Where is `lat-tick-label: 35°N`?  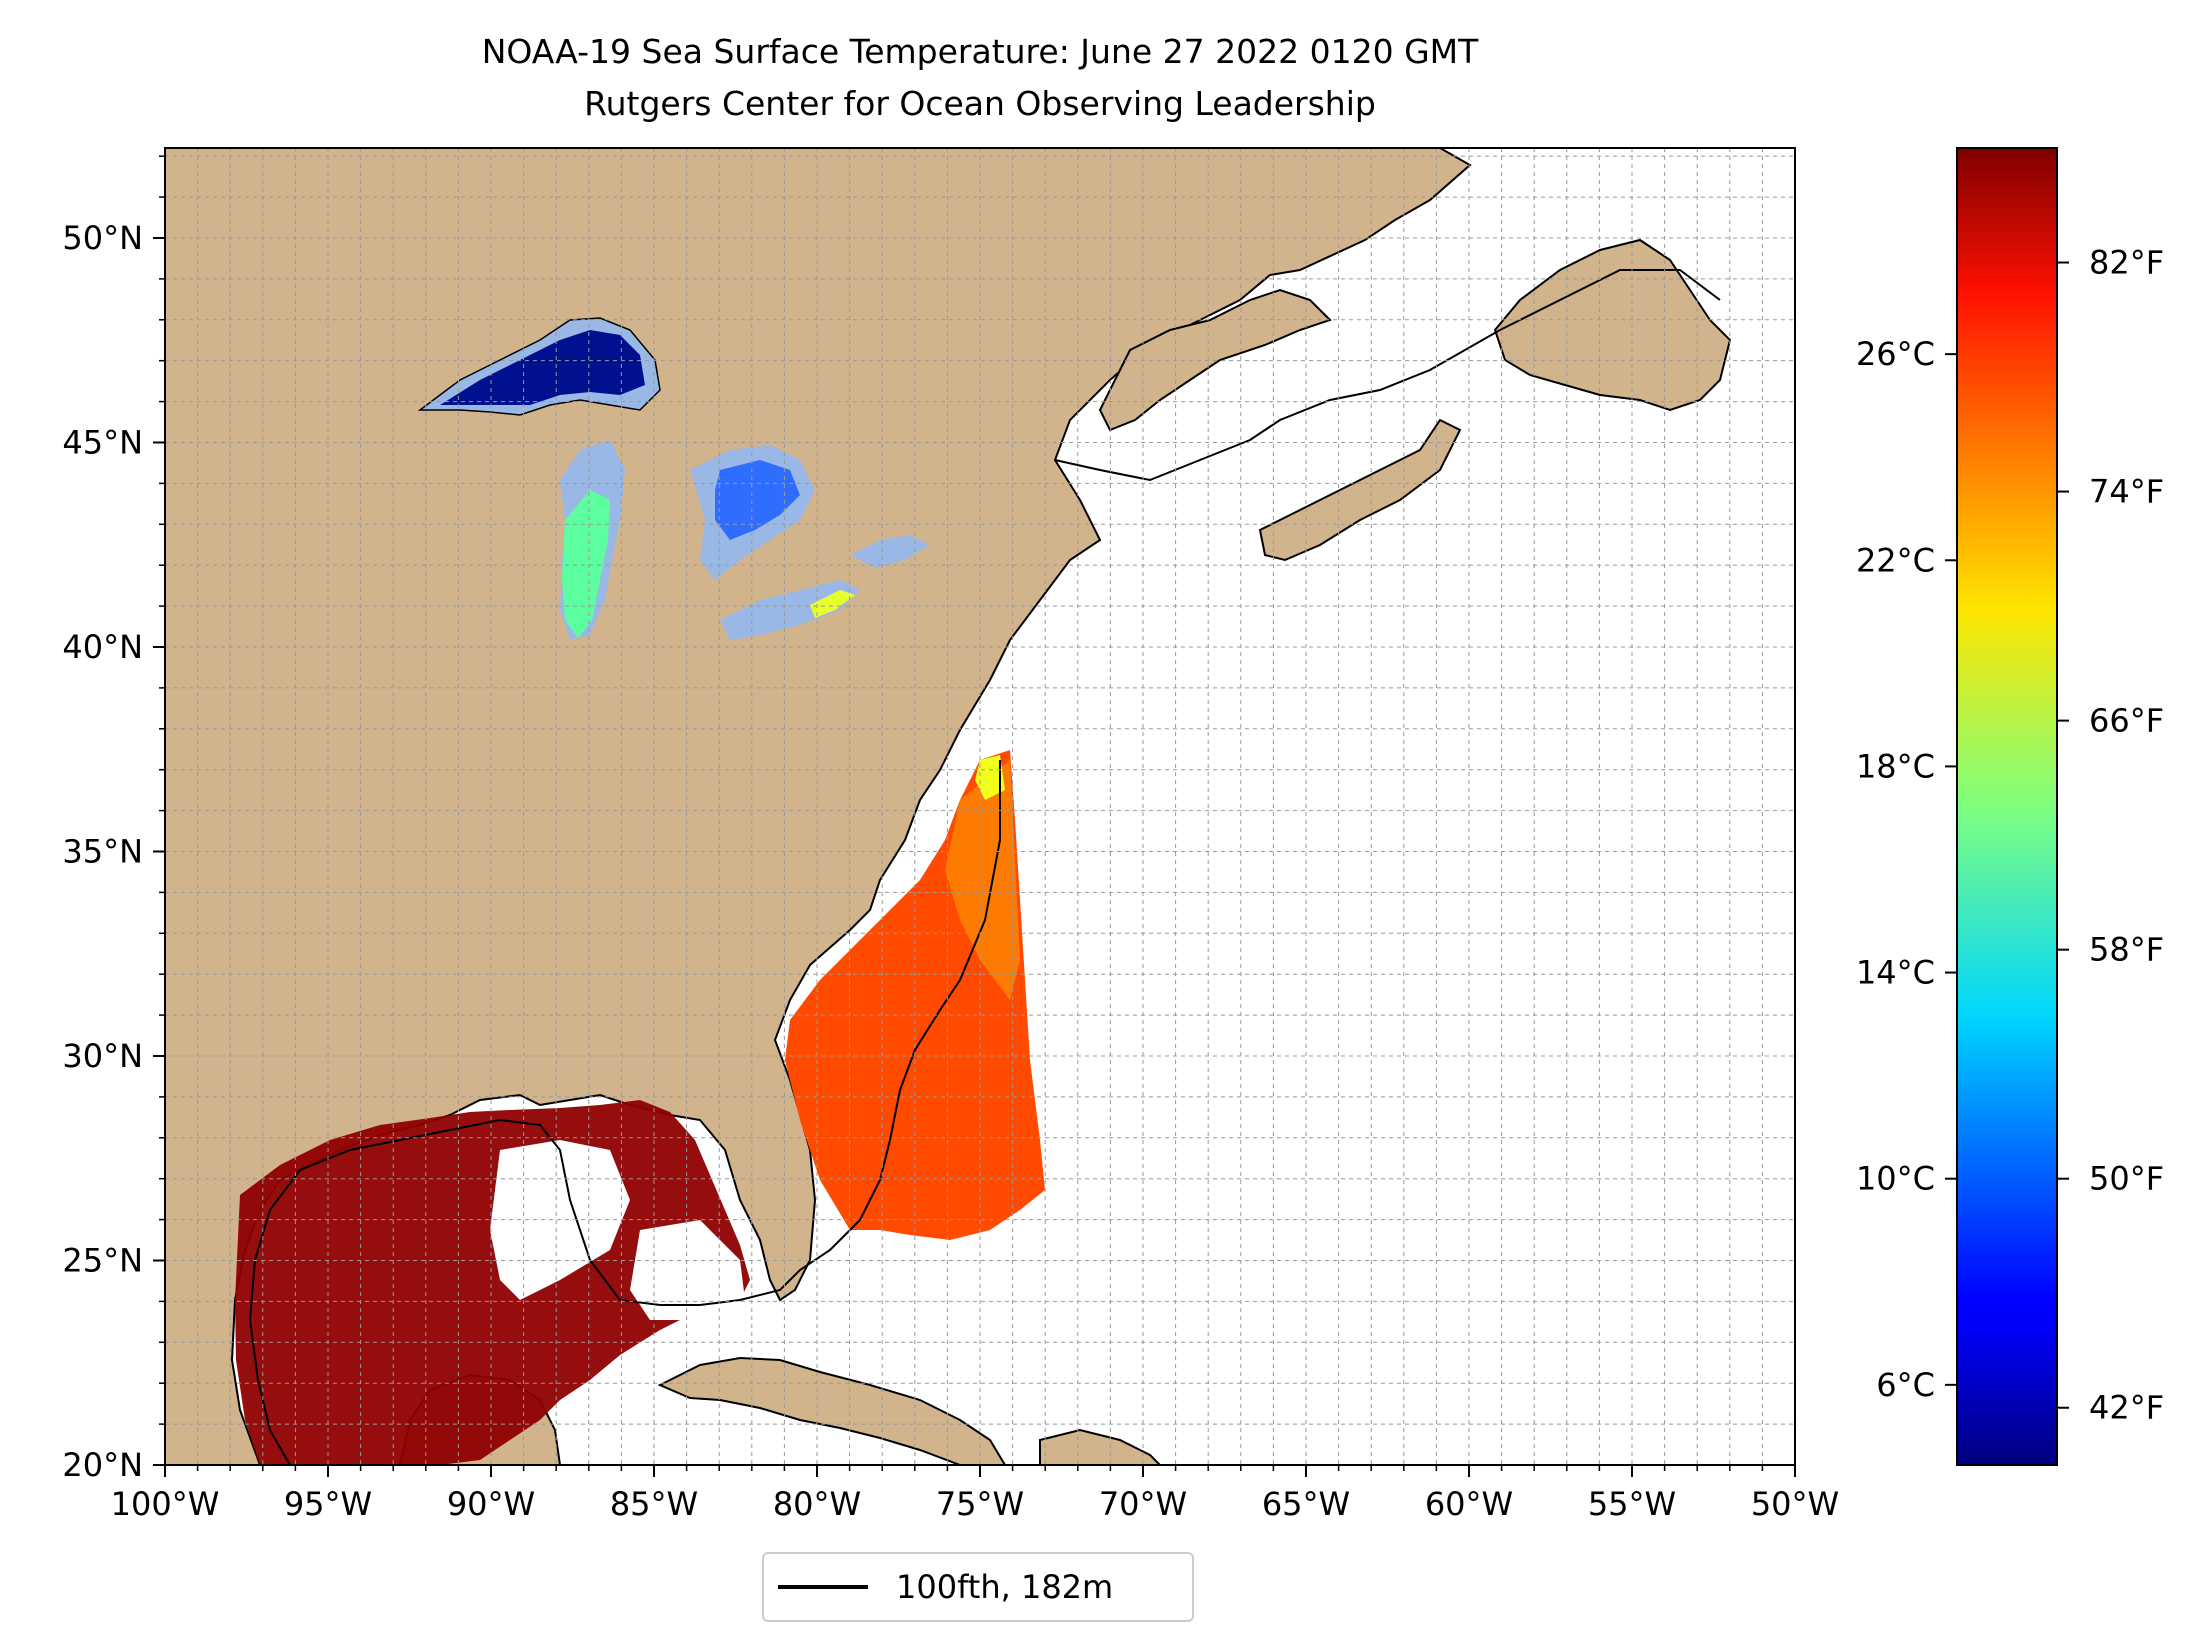 lat-tick-label: 35°N is located at coordinates (102, 851).